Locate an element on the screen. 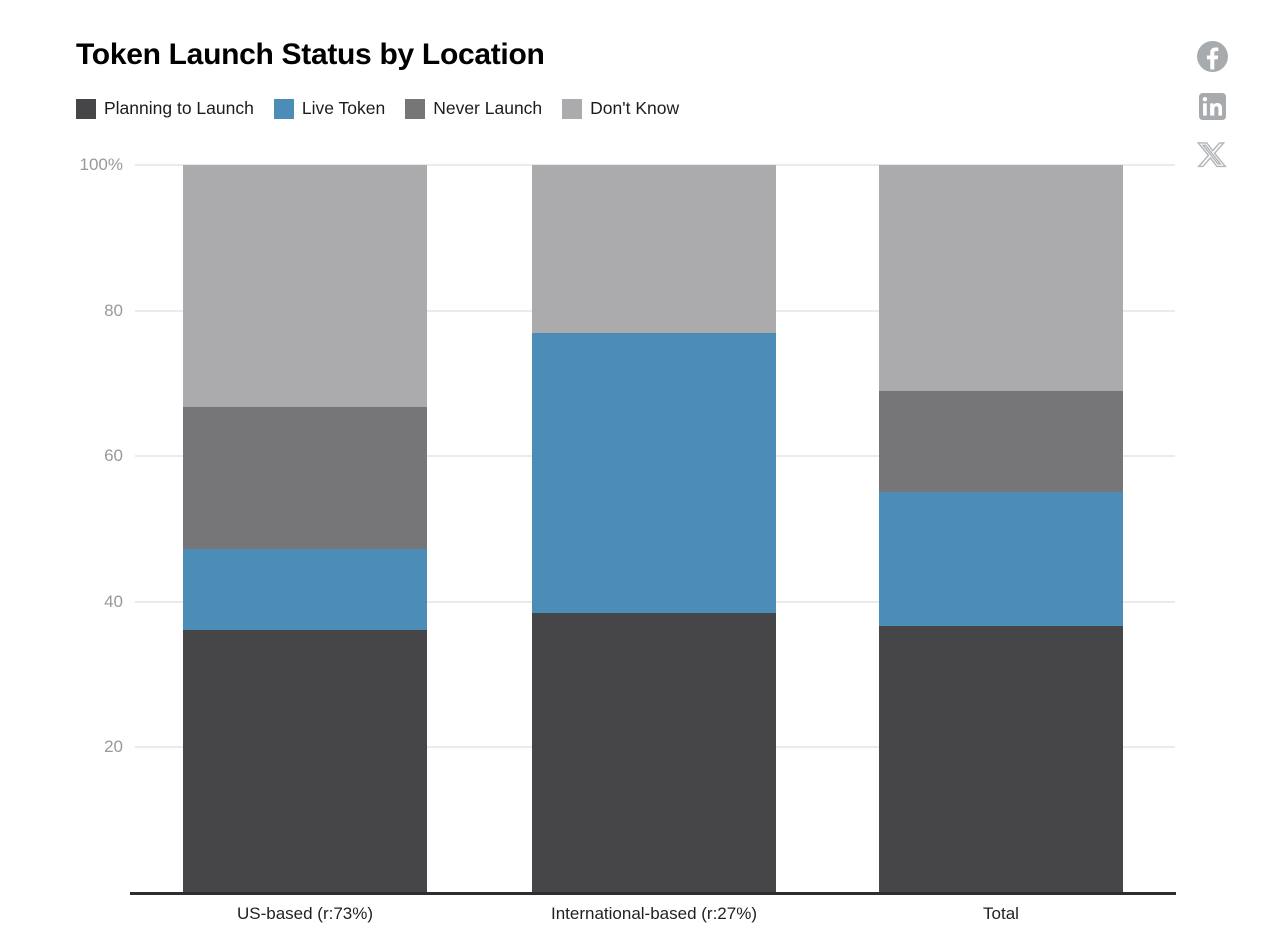 The height and width of the screenshot is (948, 1267). bar-total is located at coordinates (1001, 529).